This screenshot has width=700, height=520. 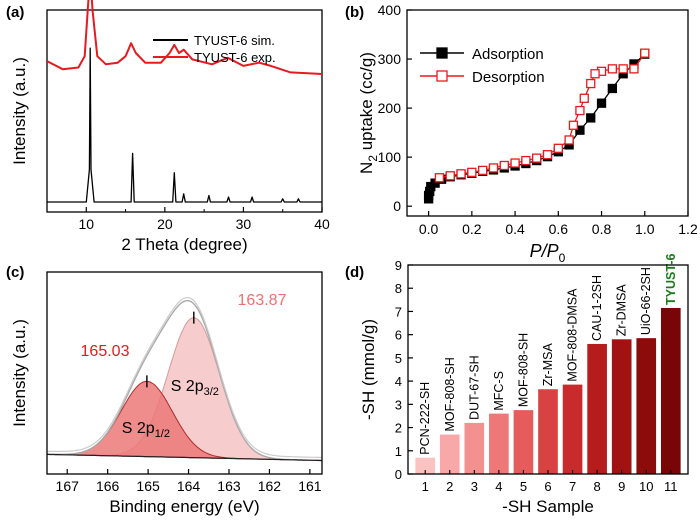 I want to click on peak-value-label: 165.03, so click(x=105, y=351).